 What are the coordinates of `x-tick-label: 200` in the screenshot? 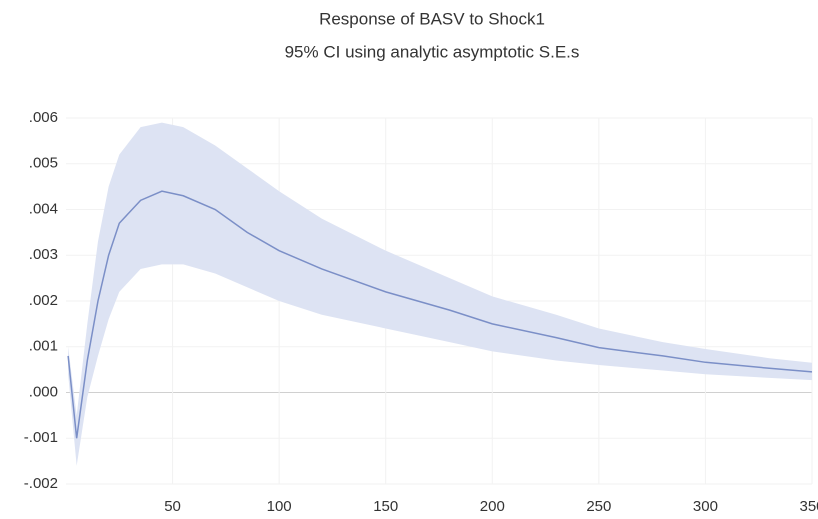 It's located at (492, 506).